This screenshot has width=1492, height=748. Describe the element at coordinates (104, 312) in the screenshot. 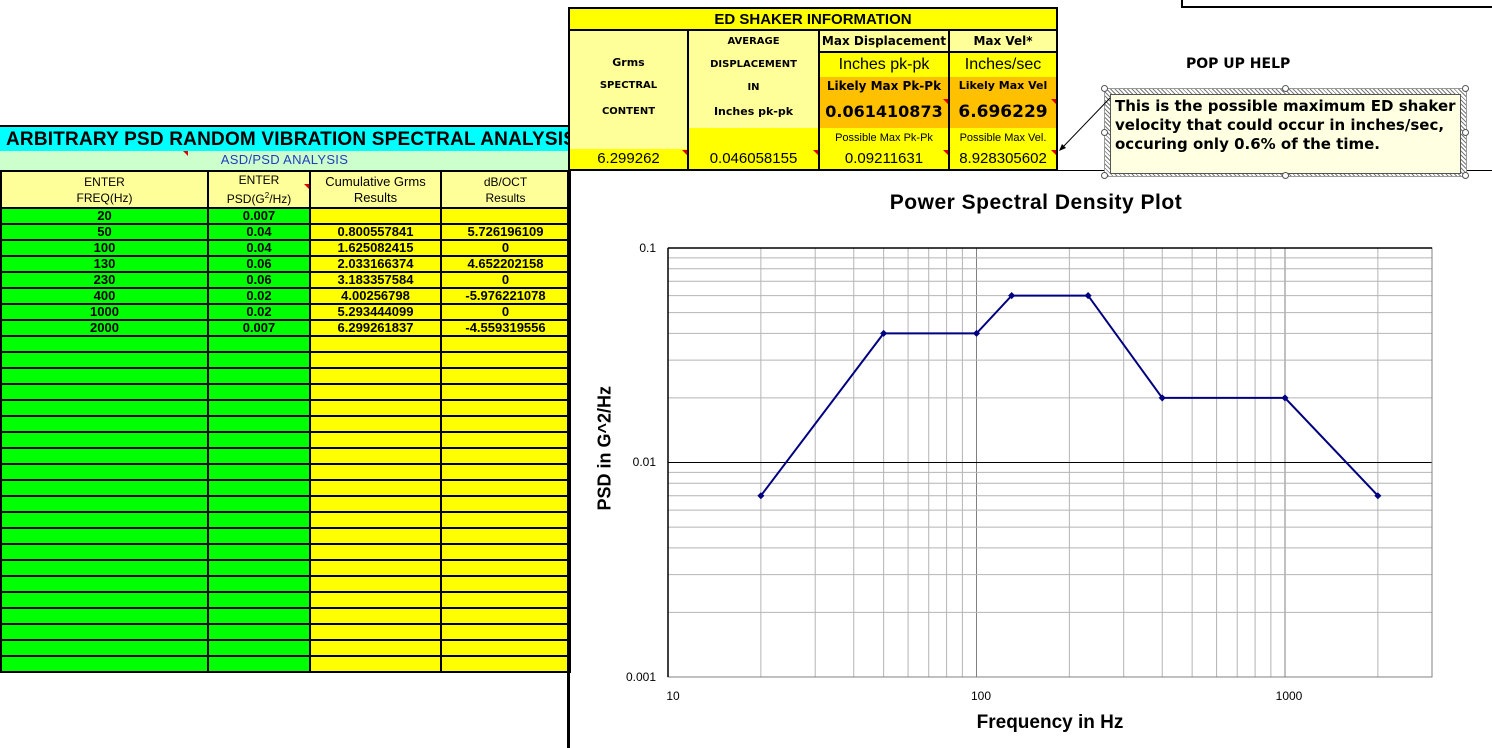

I see `freq-cell: 1000` at that location.